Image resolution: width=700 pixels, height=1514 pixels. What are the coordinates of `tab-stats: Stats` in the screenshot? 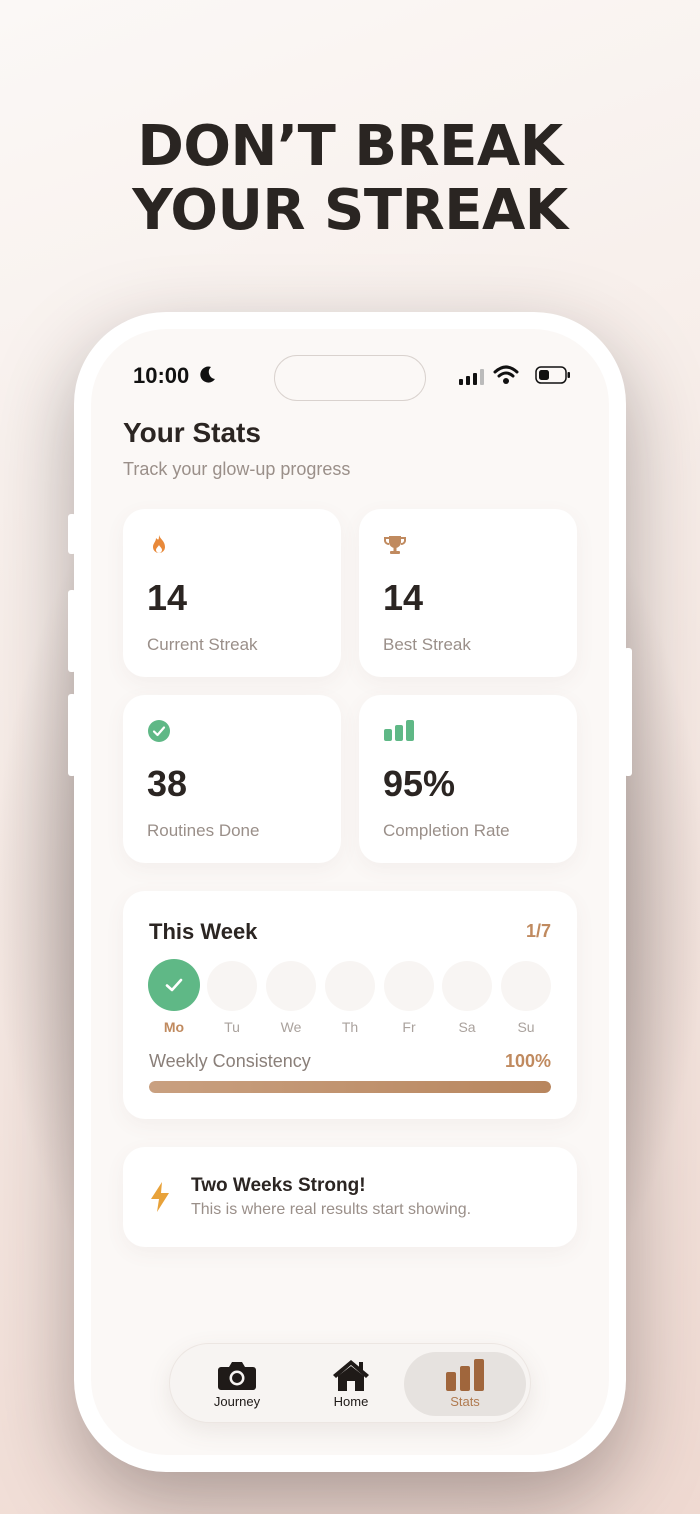 It's located at (465, 1384).